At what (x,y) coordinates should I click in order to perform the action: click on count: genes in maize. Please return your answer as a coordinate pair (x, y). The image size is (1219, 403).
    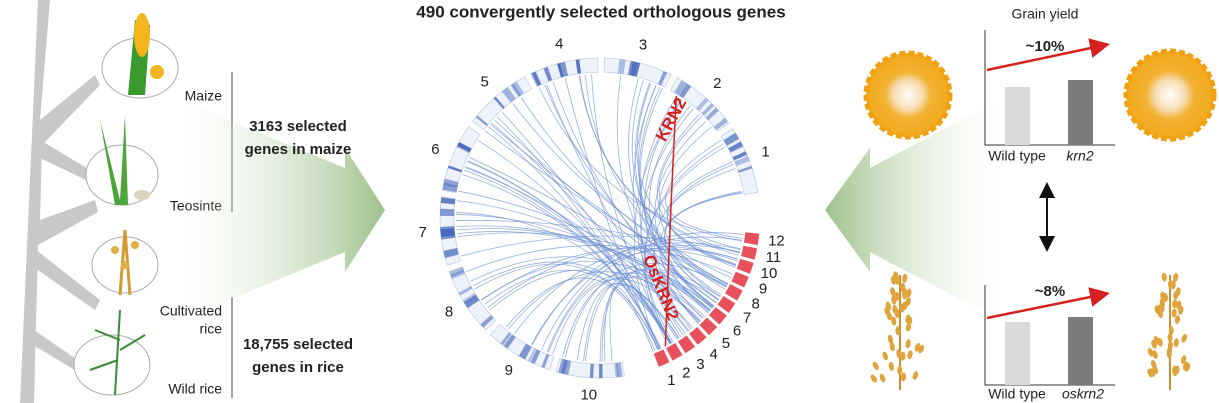
    Looking at the image, I should click on (298, 149).